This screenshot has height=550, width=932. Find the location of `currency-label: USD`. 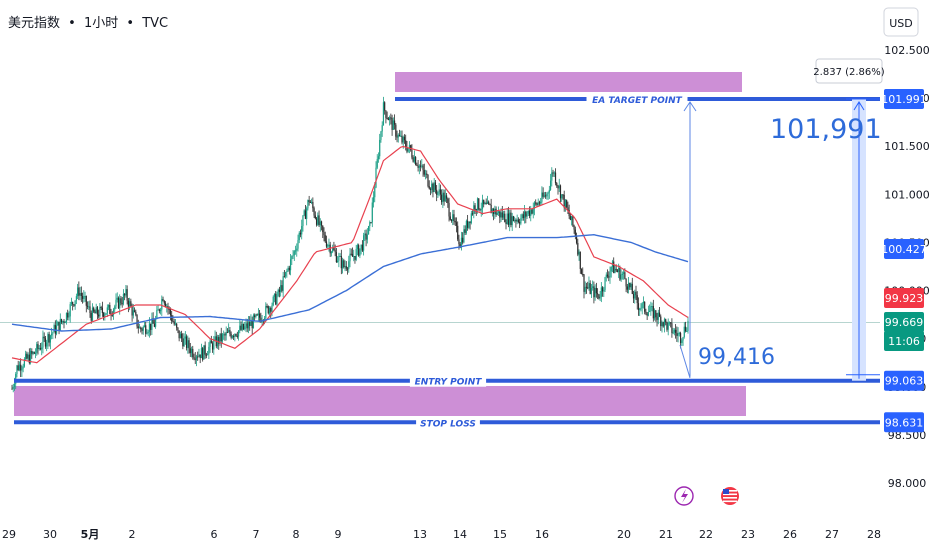

currency-label: USD is located at coordinates (901, 23).